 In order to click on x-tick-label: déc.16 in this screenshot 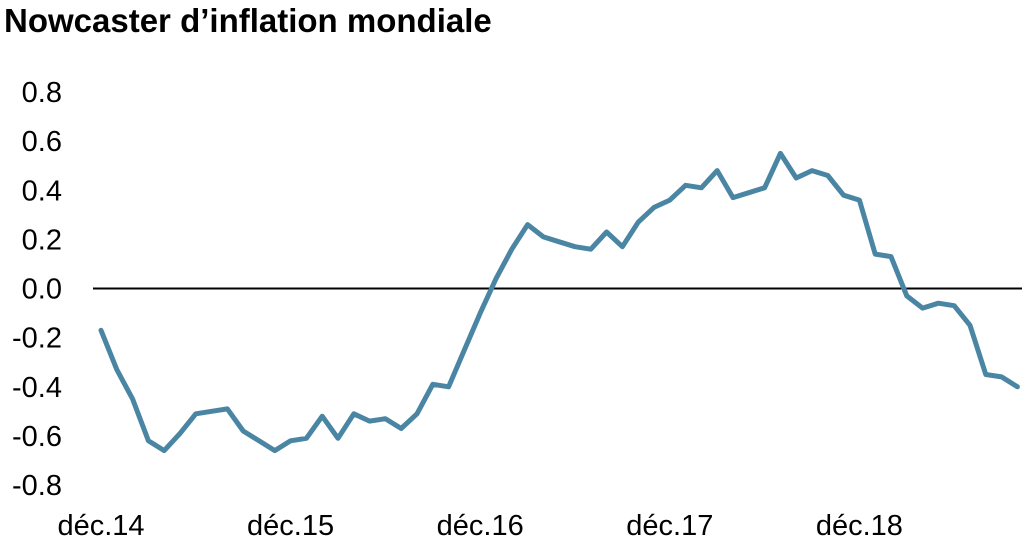, I will do `click(480, 526)`.